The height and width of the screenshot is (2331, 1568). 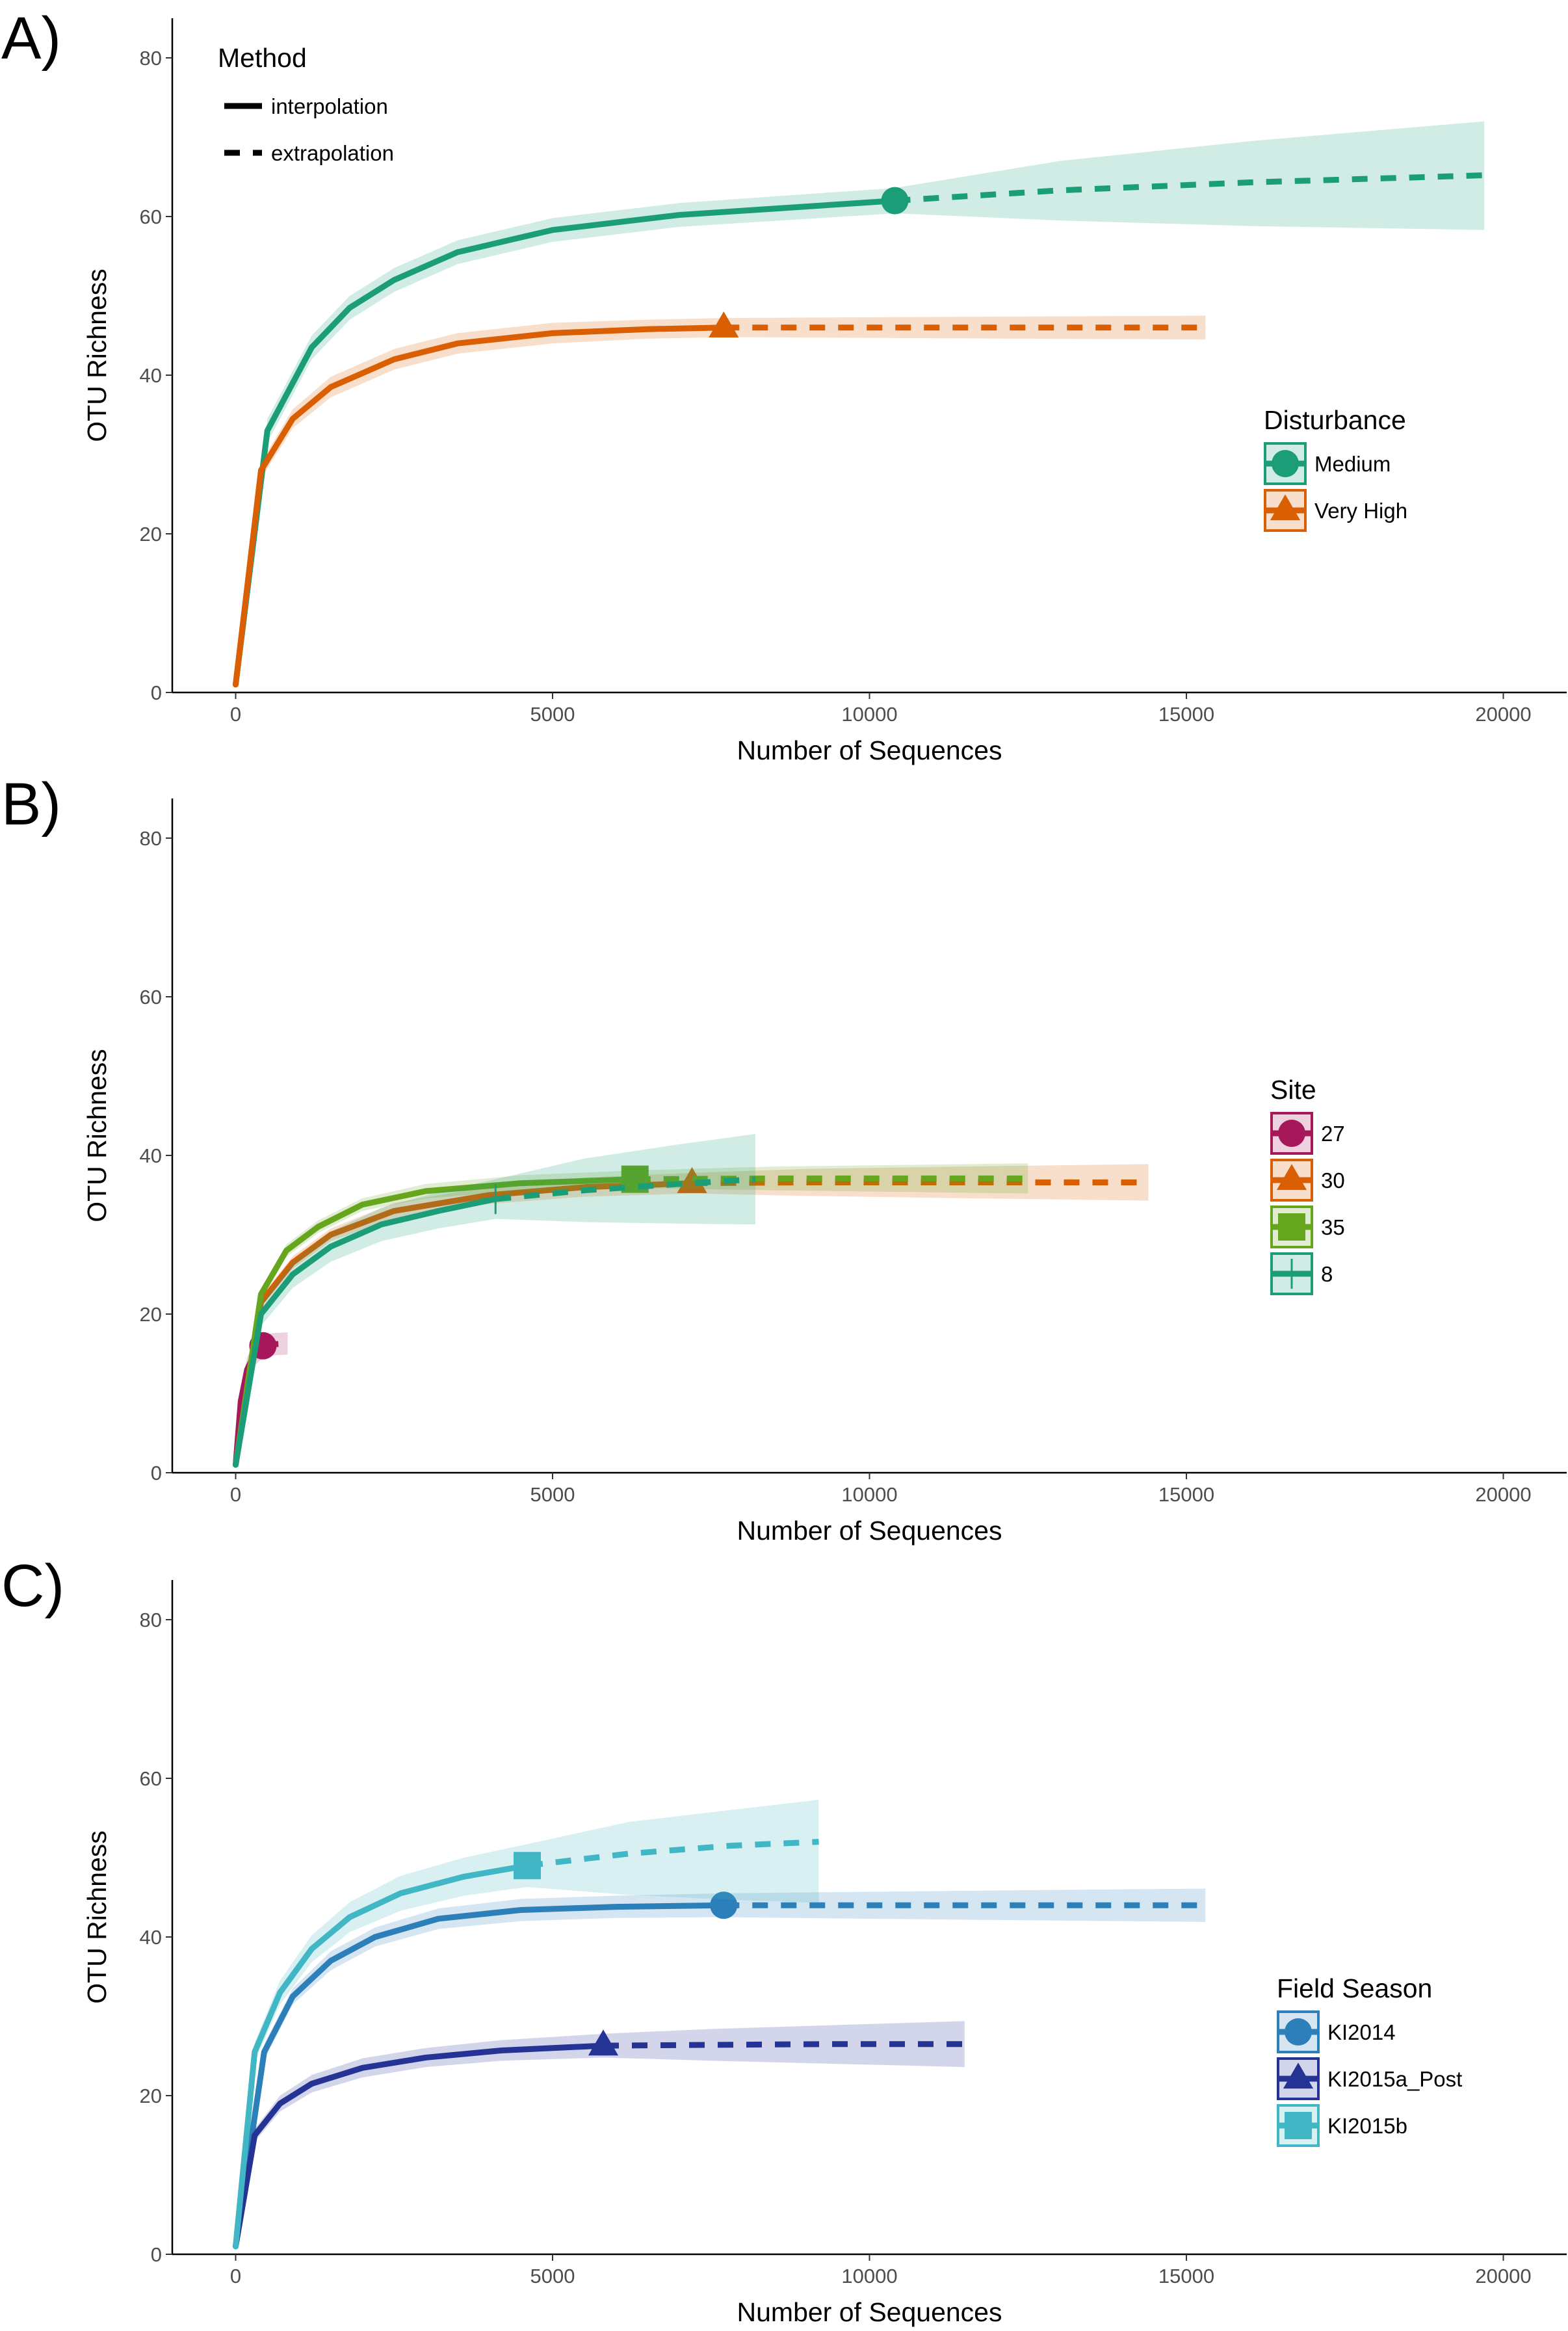 What do you see at coordinates (1333, 1227) in the screenshot?
I see `legend-label: 35` at bounding box center [1333, 1227].